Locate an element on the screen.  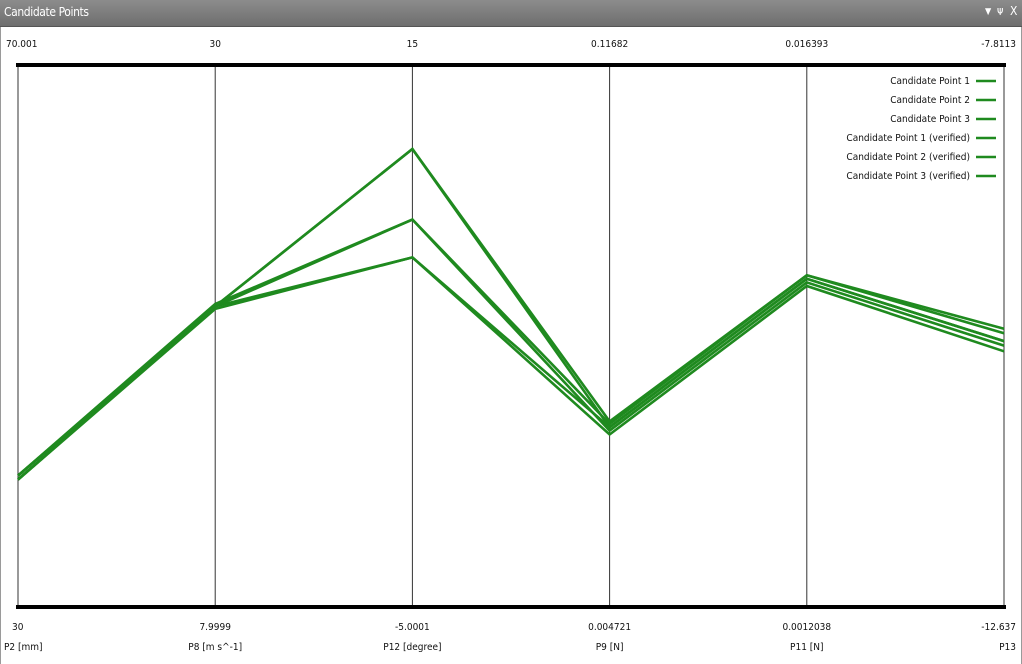
axis-name-label: P11 [N] is located at coordinates (806, 647).